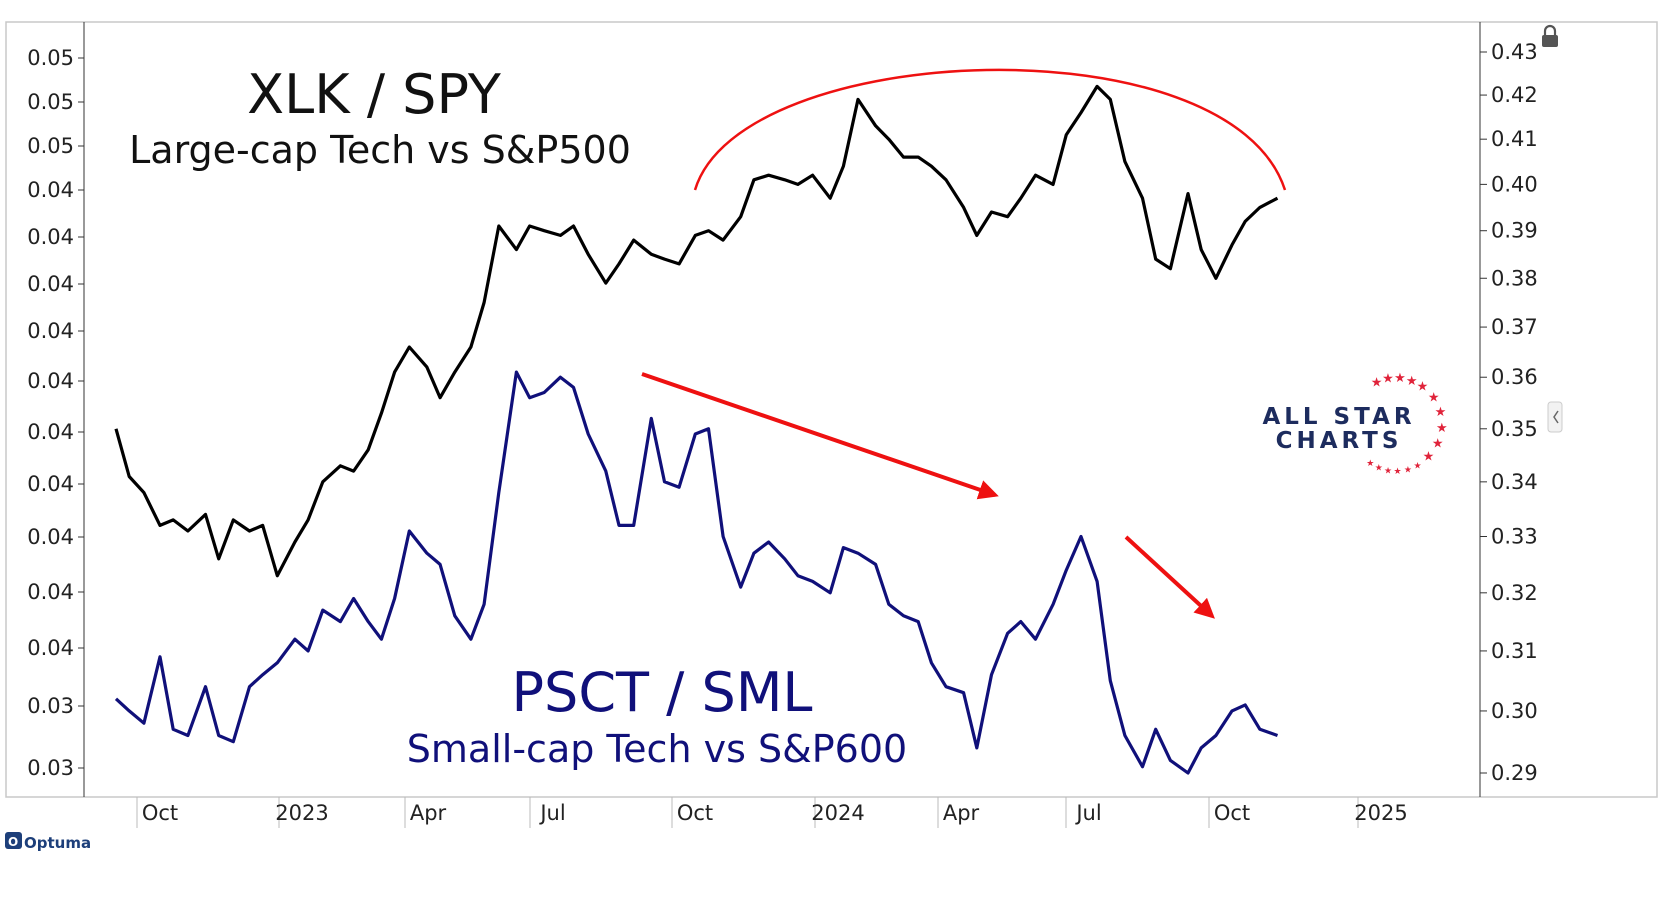  Describe the element at coordinates (57, 843) in the screenshot. I see `optuma-brand: Optuma` at that location.